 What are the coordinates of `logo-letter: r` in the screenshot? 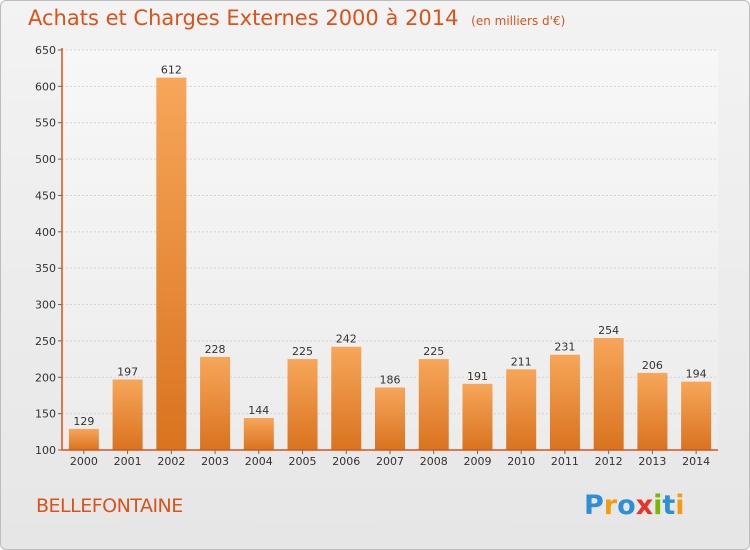 It's located at (610, 505).